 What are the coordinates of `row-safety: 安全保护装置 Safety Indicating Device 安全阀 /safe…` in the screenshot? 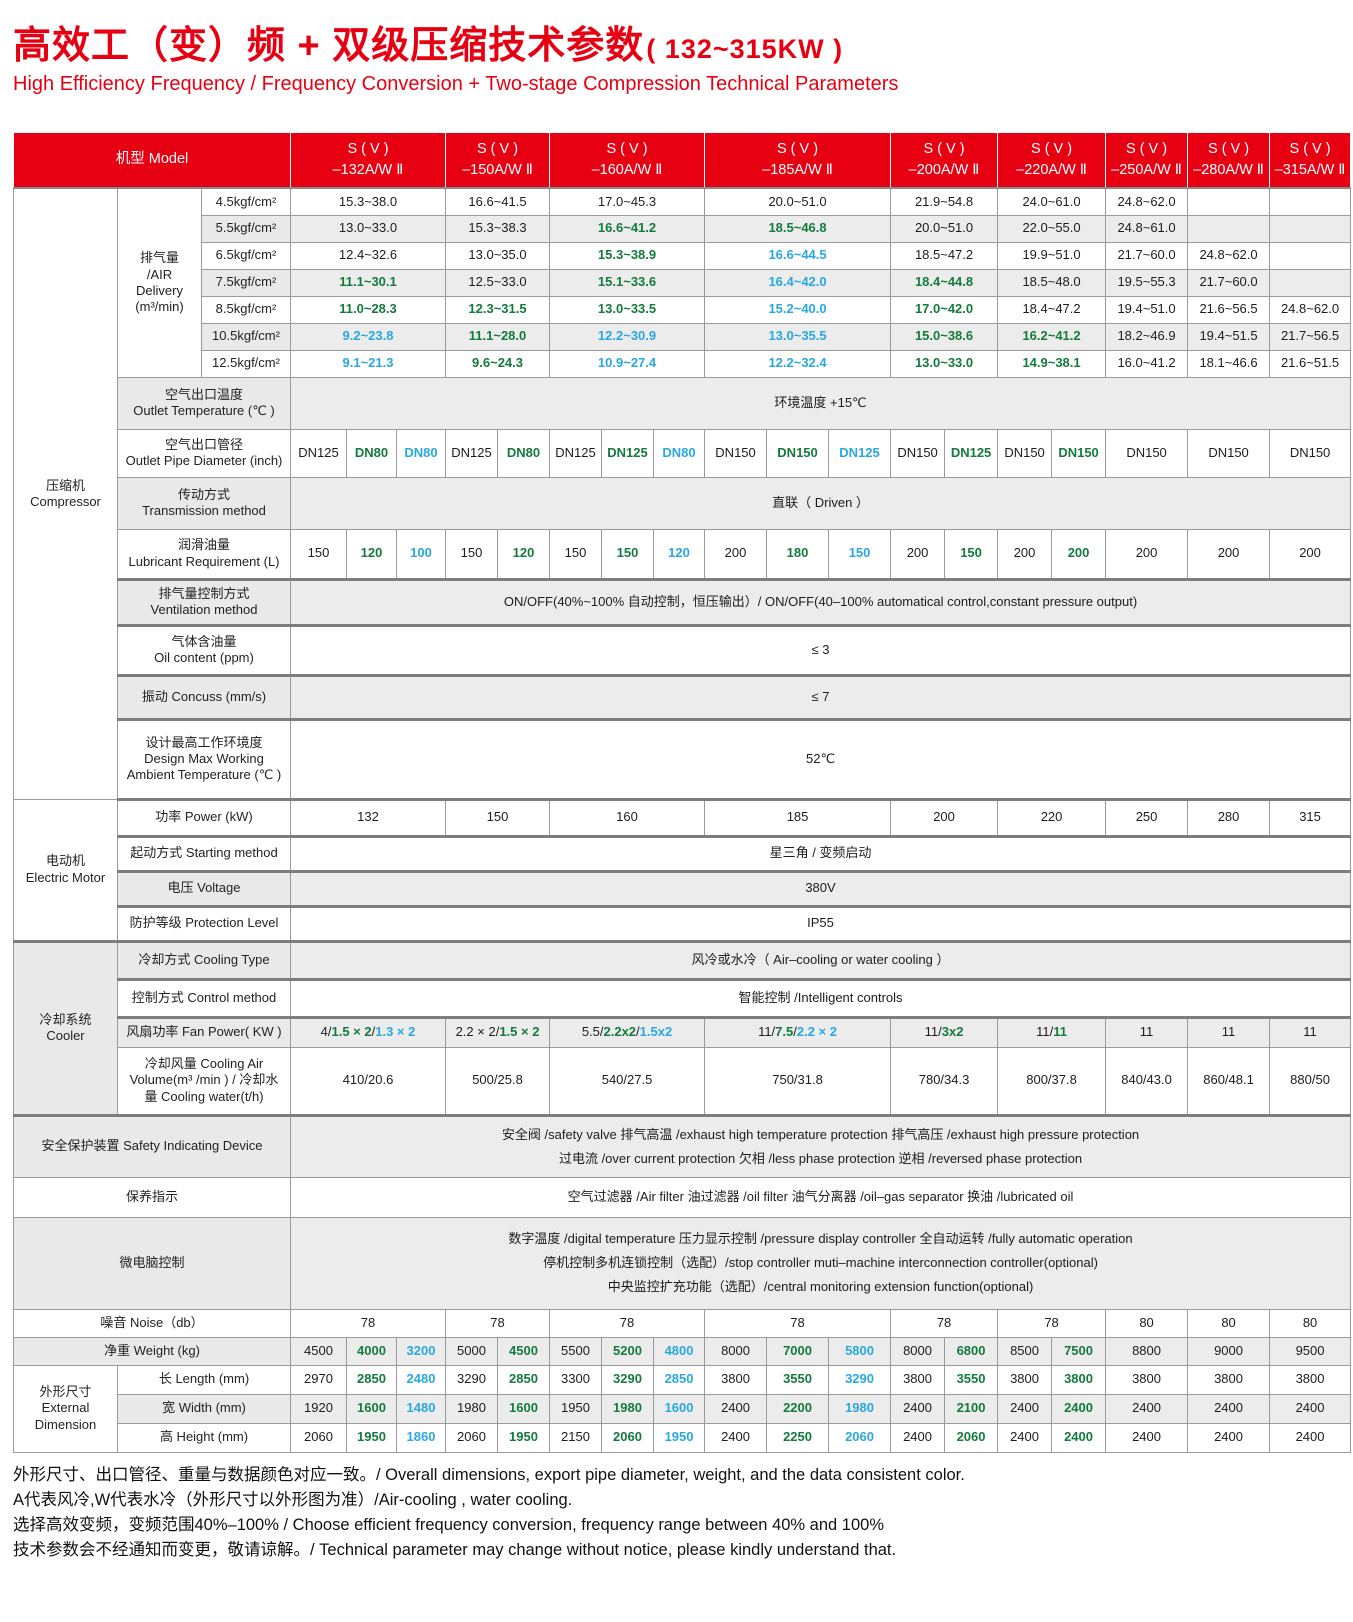 It's located at (682, 1146).